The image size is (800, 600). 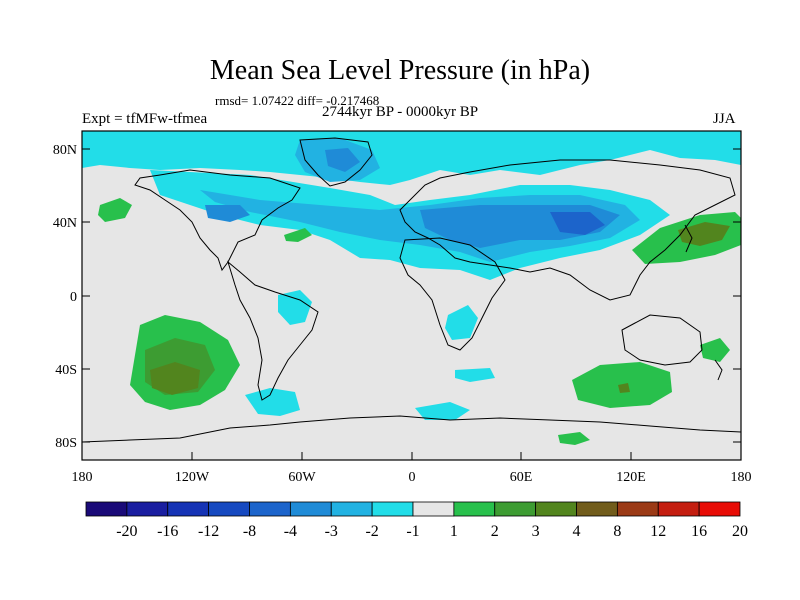 I want to click on lon-label-0: 0, so click(x=412, y=477).